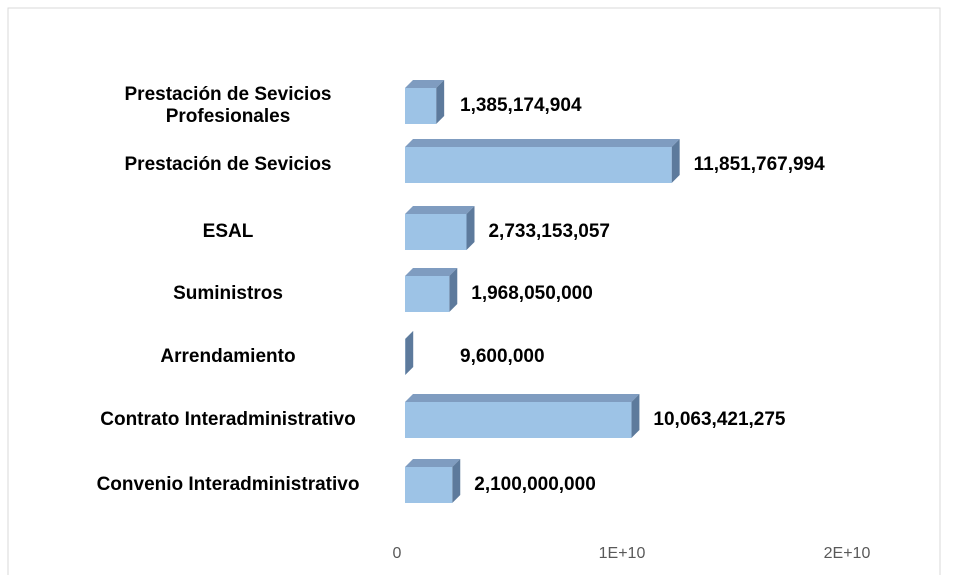  I want to click on category-wrap: Contrato Interadministrativo, so click(228, 420).